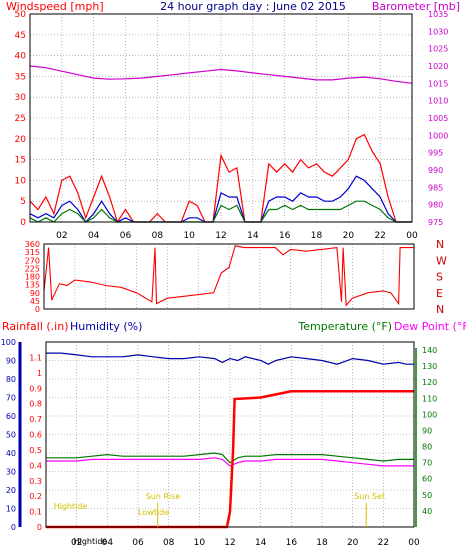  What do you see at coordinates (32, 252) in the screenshot?
I see `direction-y-tick-label: 315` at bounding box center [32, 252].